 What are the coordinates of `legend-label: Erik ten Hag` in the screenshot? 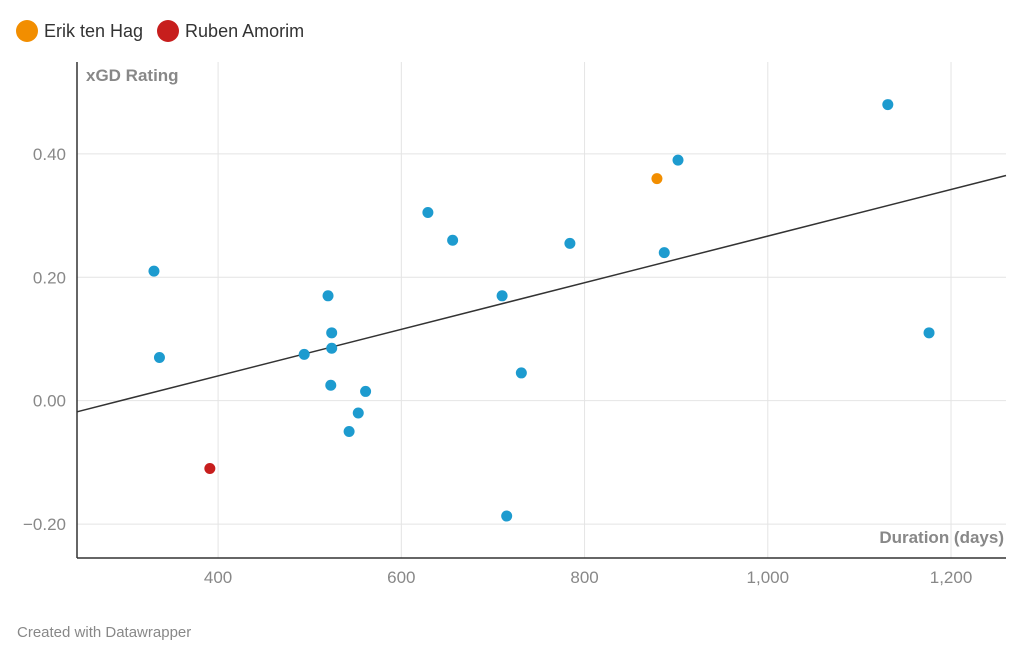 It's located at (94, 30).